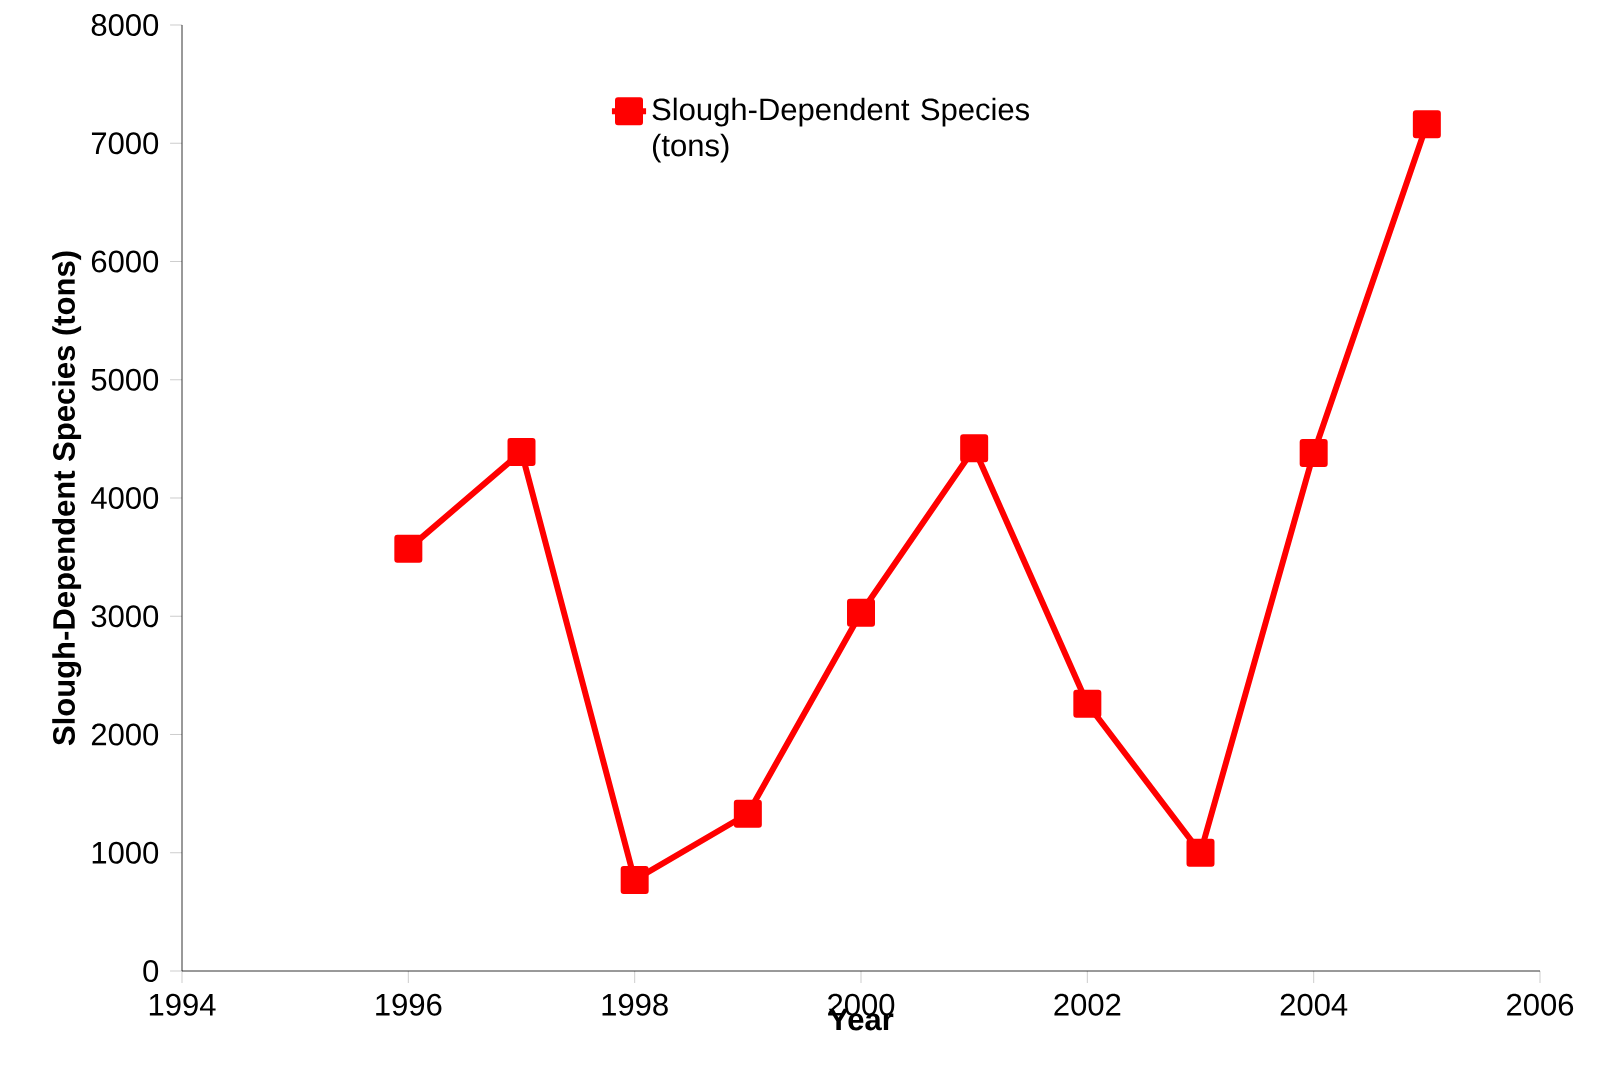 The width and height of the screenshot is (1607, 1073). I want to click on x-tick-label: 1996, so click(409, 1004).